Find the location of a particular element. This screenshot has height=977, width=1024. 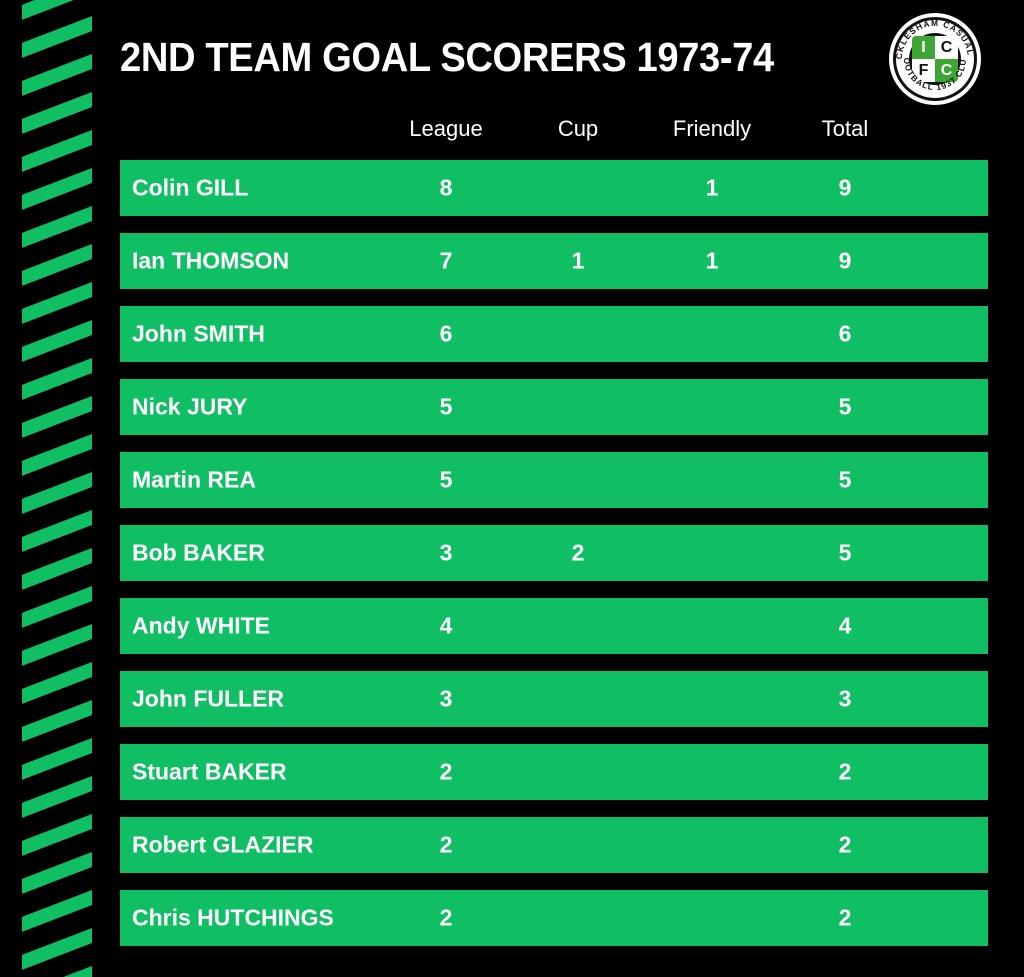

player-name: Martin REA is located at coordinates (194, 479).